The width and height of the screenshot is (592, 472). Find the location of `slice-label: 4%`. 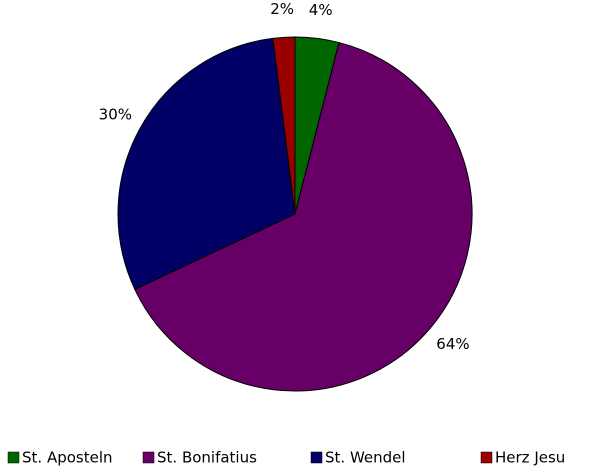

slice-label: 4% is located at coordinates (321, 10).